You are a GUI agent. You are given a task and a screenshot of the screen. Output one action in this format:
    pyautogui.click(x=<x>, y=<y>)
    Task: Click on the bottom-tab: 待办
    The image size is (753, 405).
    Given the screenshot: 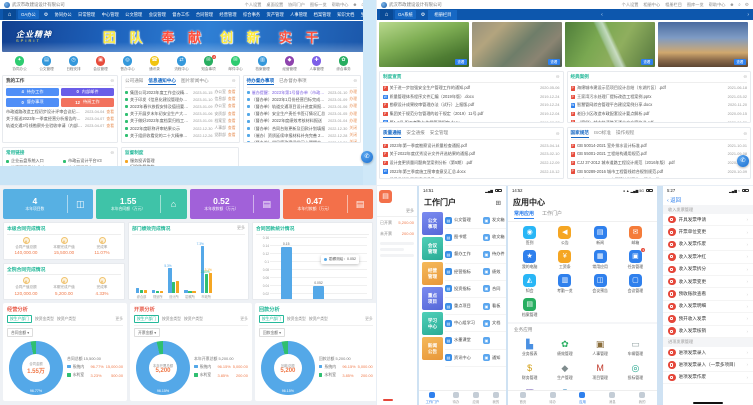 What is the action you would take?
    pyautogui.click(x=552, y=398)
    